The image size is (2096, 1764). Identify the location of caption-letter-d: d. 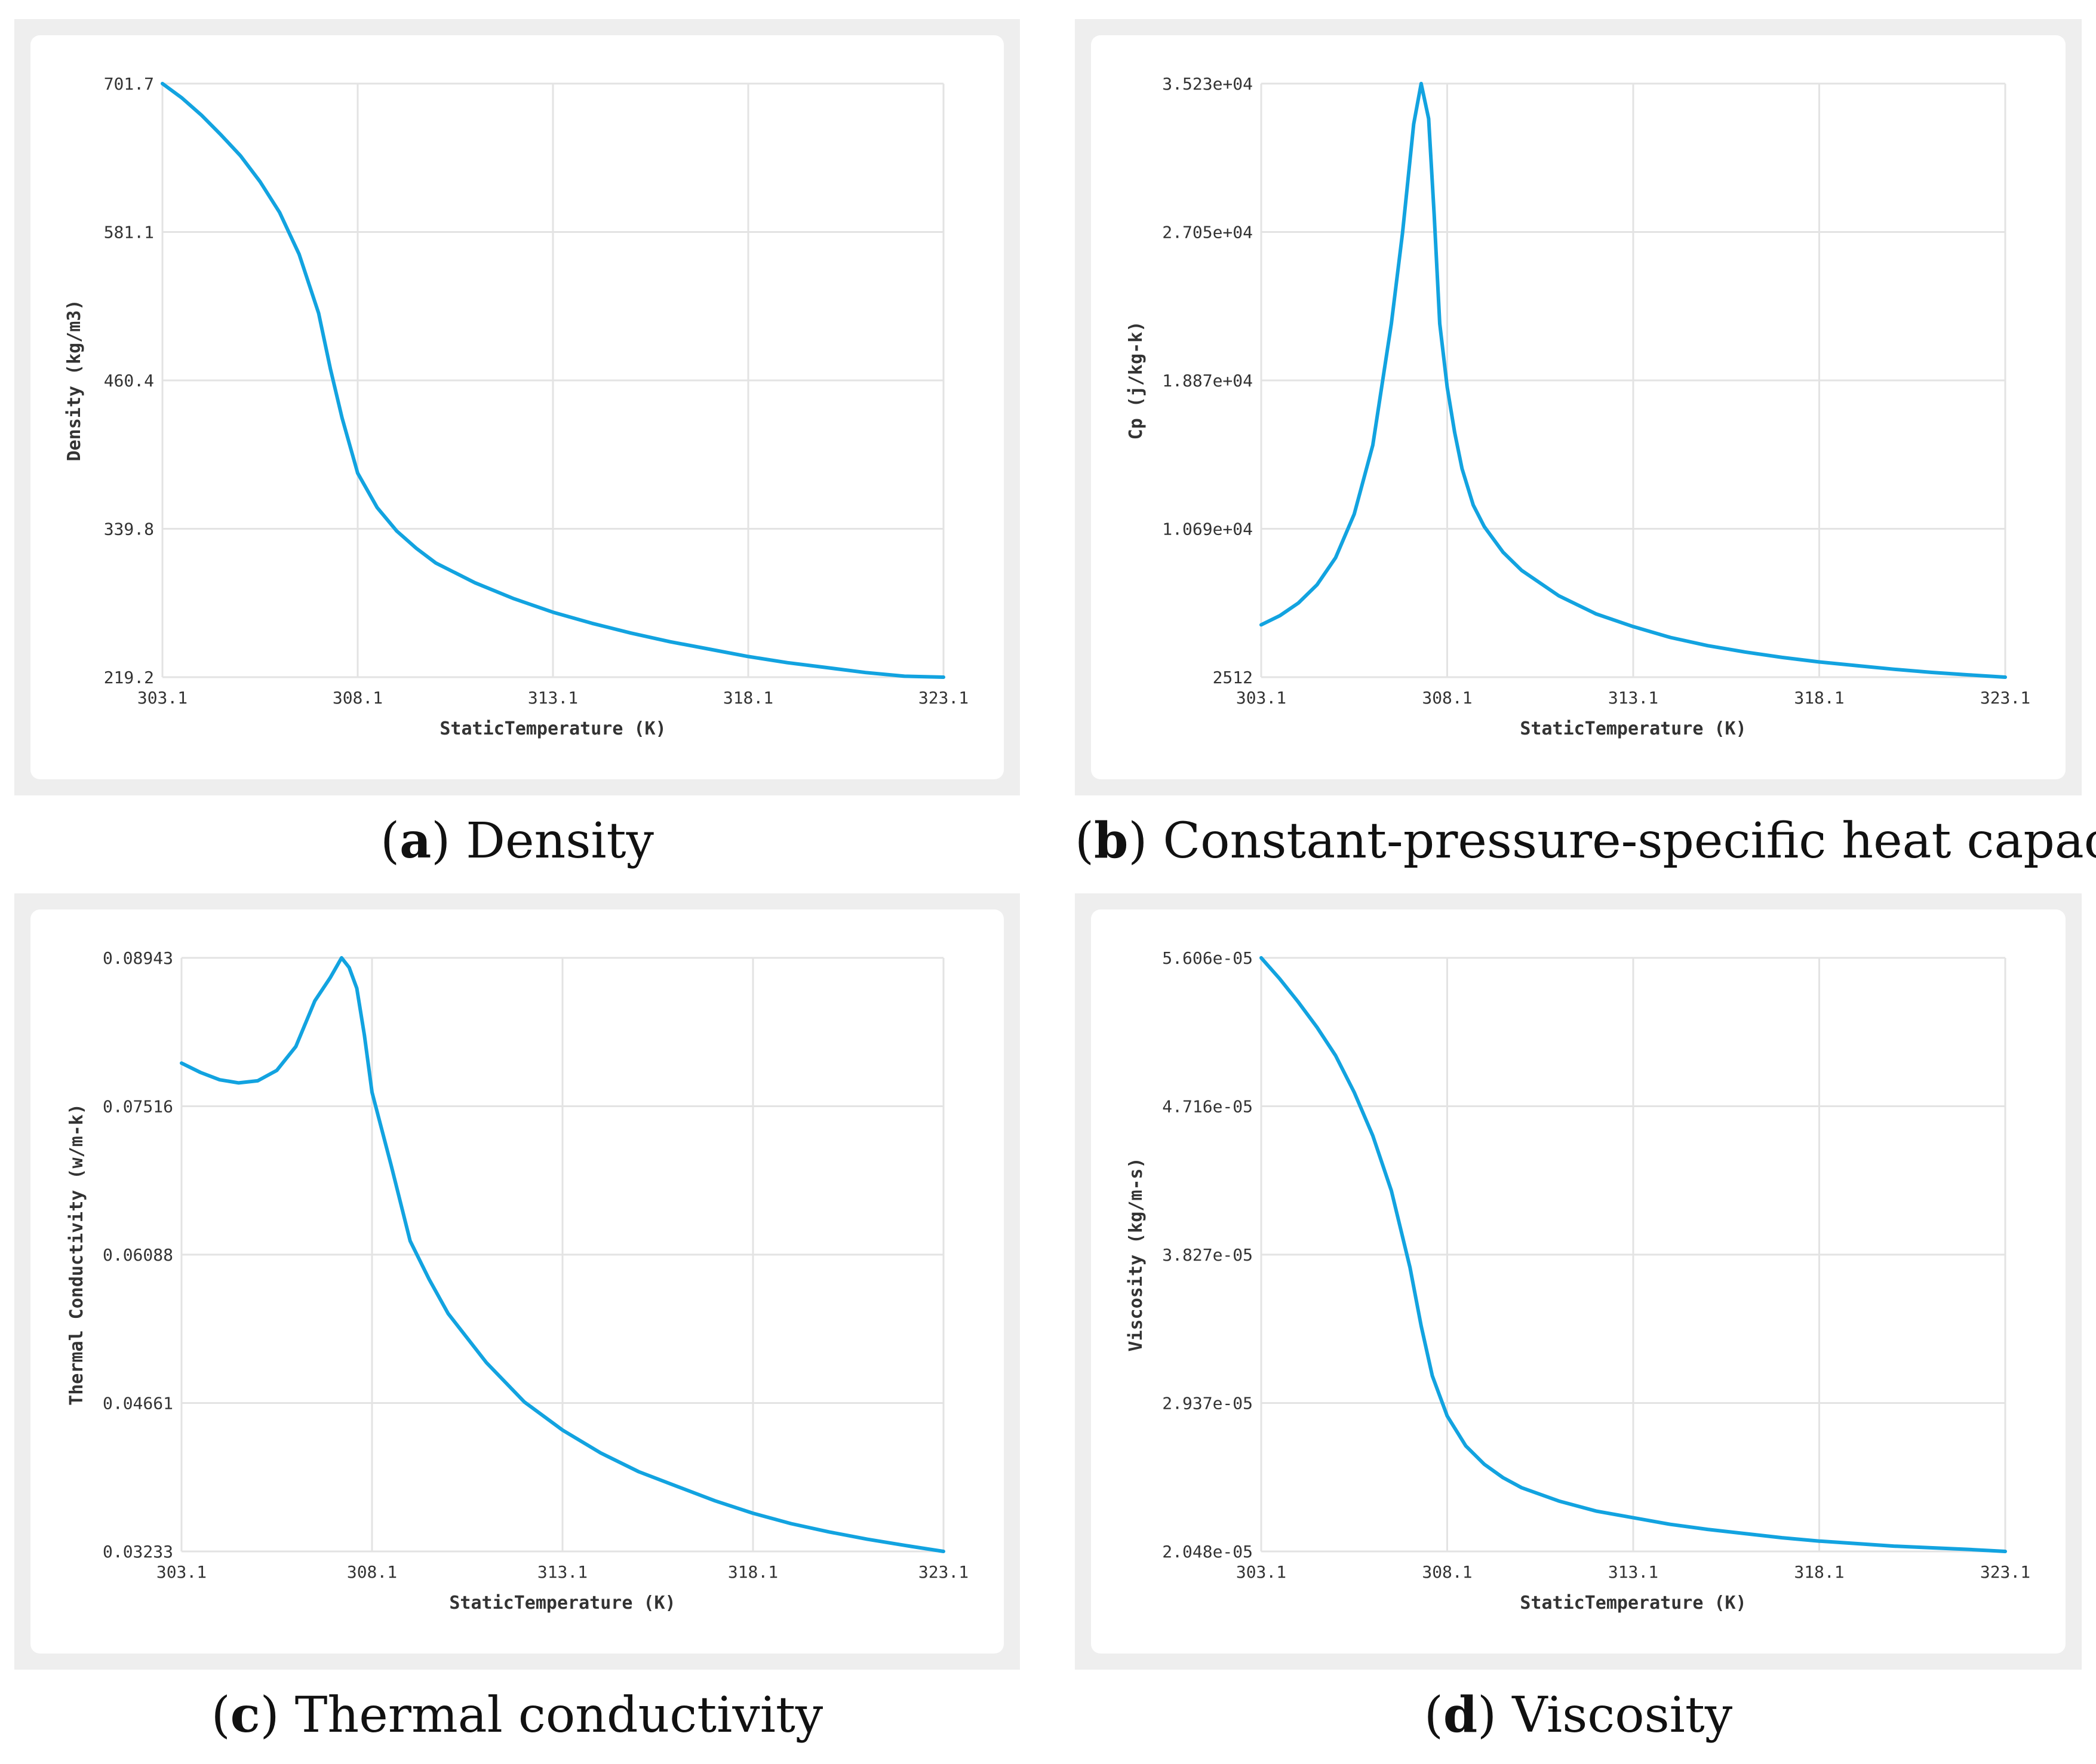
(1461, 1715).